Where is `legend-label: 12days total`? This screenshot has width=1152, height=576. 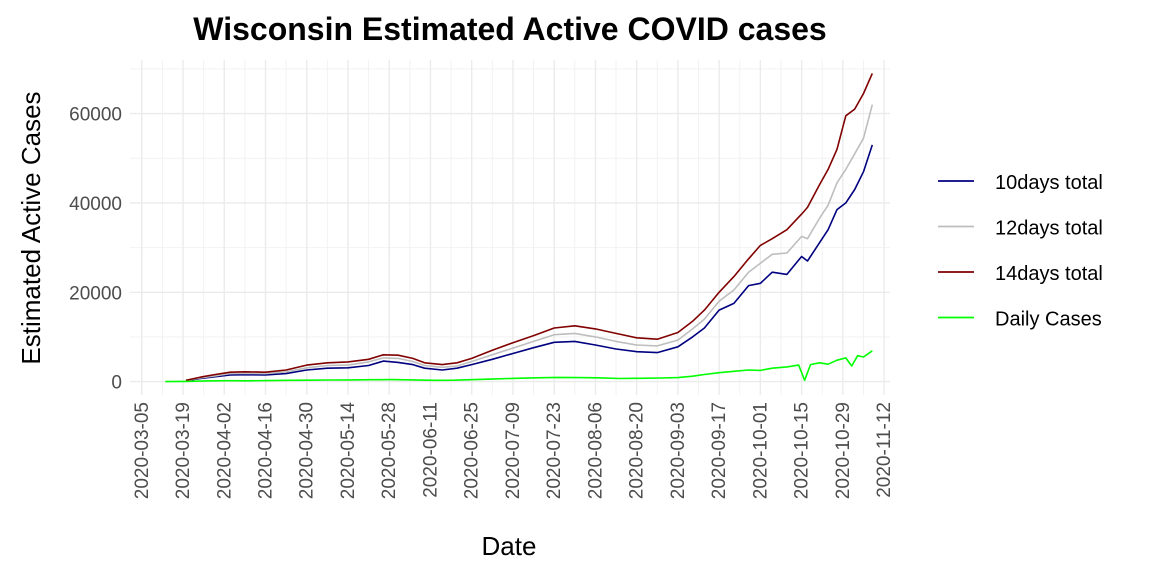
legend-label: 12days total is located at coordinates (1049, 229).